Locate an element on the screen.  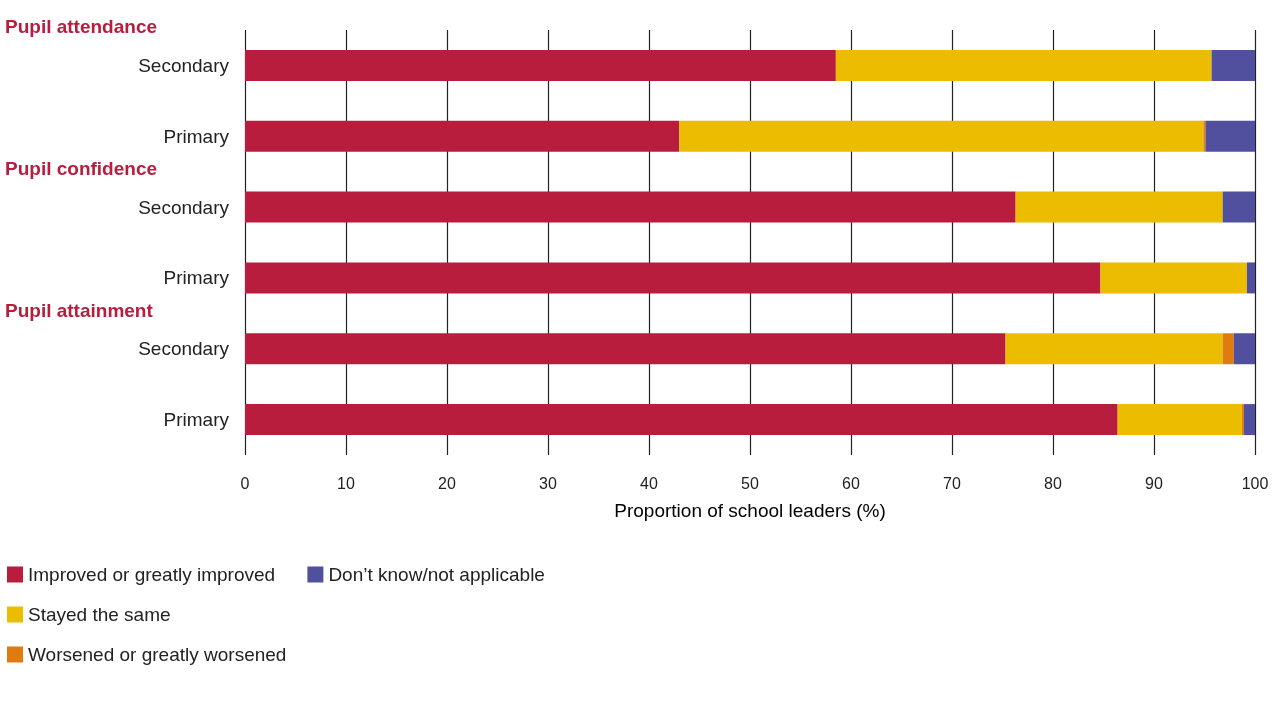
x-tick-label: 40 is located at coordinates (649, 483).